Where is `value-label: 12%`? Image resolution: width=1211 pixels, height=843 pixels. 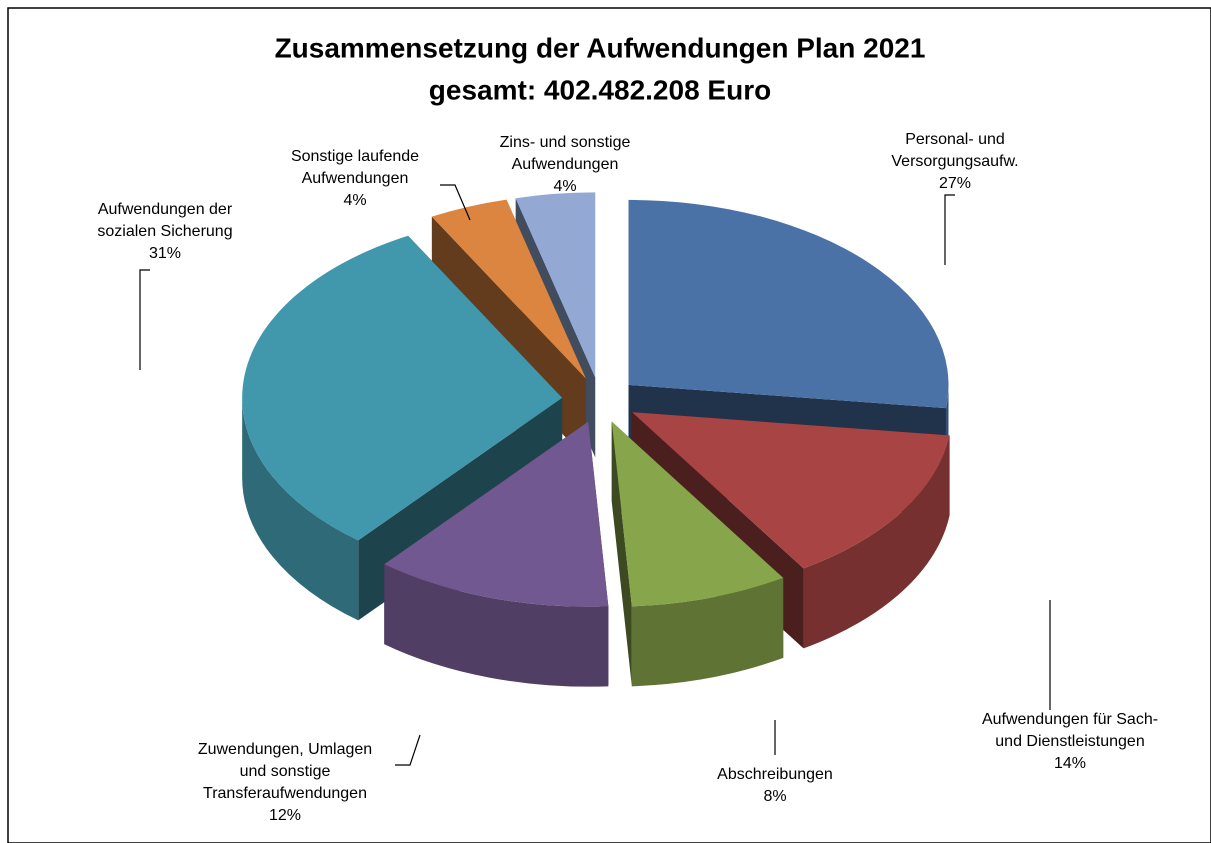 value-label: 12% is located at coordinates (285, 815).